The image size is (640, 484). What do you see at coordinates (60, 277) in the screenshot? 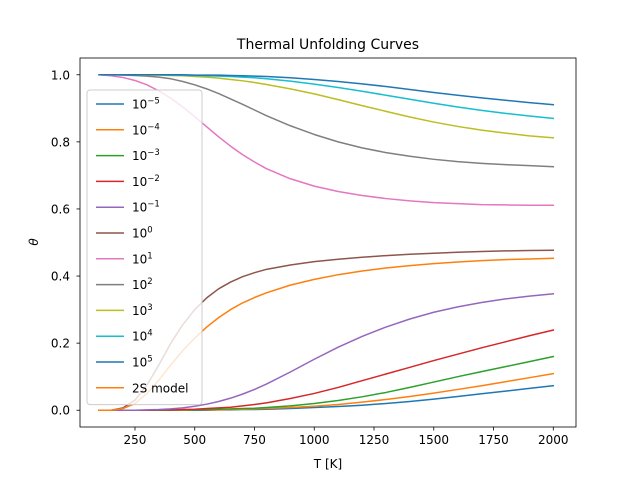
I see `y-tick-label-2: 0.4` at bounding box center [60, 277].